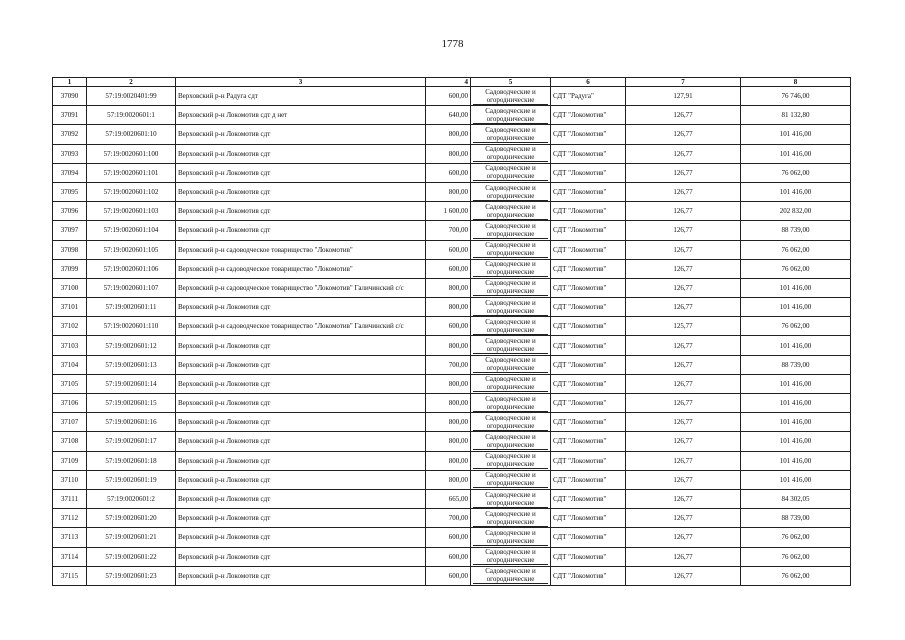  What do you see at coordinates (588, 96) in the screenshot?
I see `organization: СДТ "Радуга"` at bounding box center [588, 96].